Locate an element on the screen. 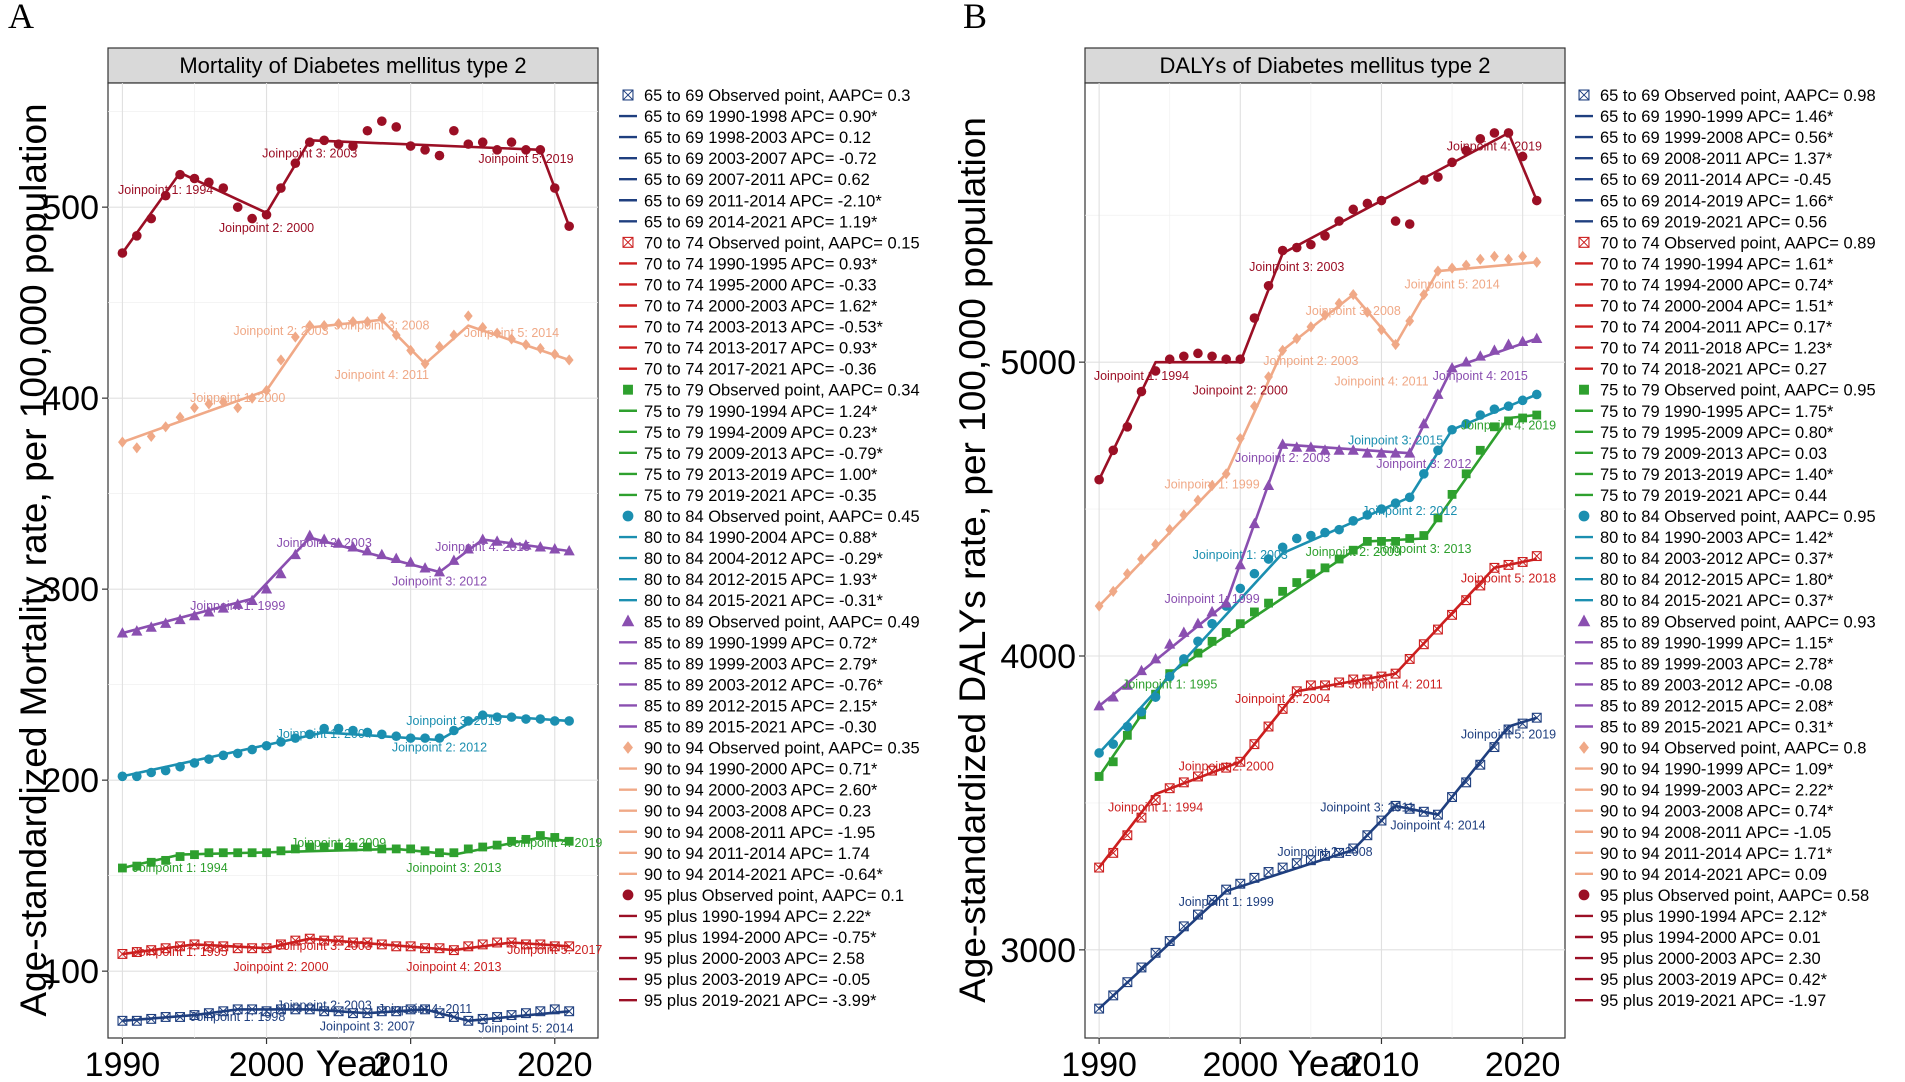  legend-item: 95 plus 1994-2000 APC= -0.75* is located at coordinates (748, 938).